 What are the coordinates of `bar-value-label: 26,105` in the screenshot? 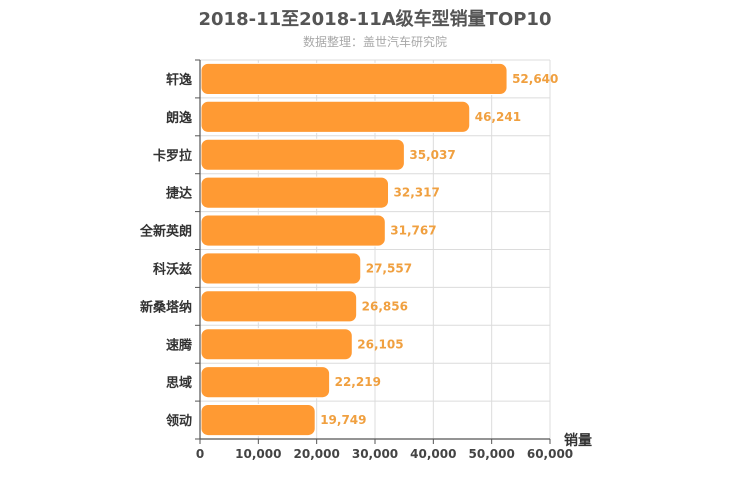 It's located at (380, 344).